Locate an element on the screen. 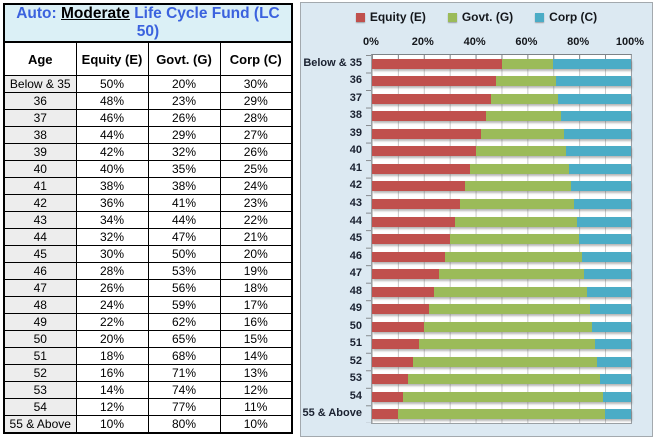 The width and height of the screenshot is (659, 442). legend-label: Corp (C) is located at coordinates (573, 17).